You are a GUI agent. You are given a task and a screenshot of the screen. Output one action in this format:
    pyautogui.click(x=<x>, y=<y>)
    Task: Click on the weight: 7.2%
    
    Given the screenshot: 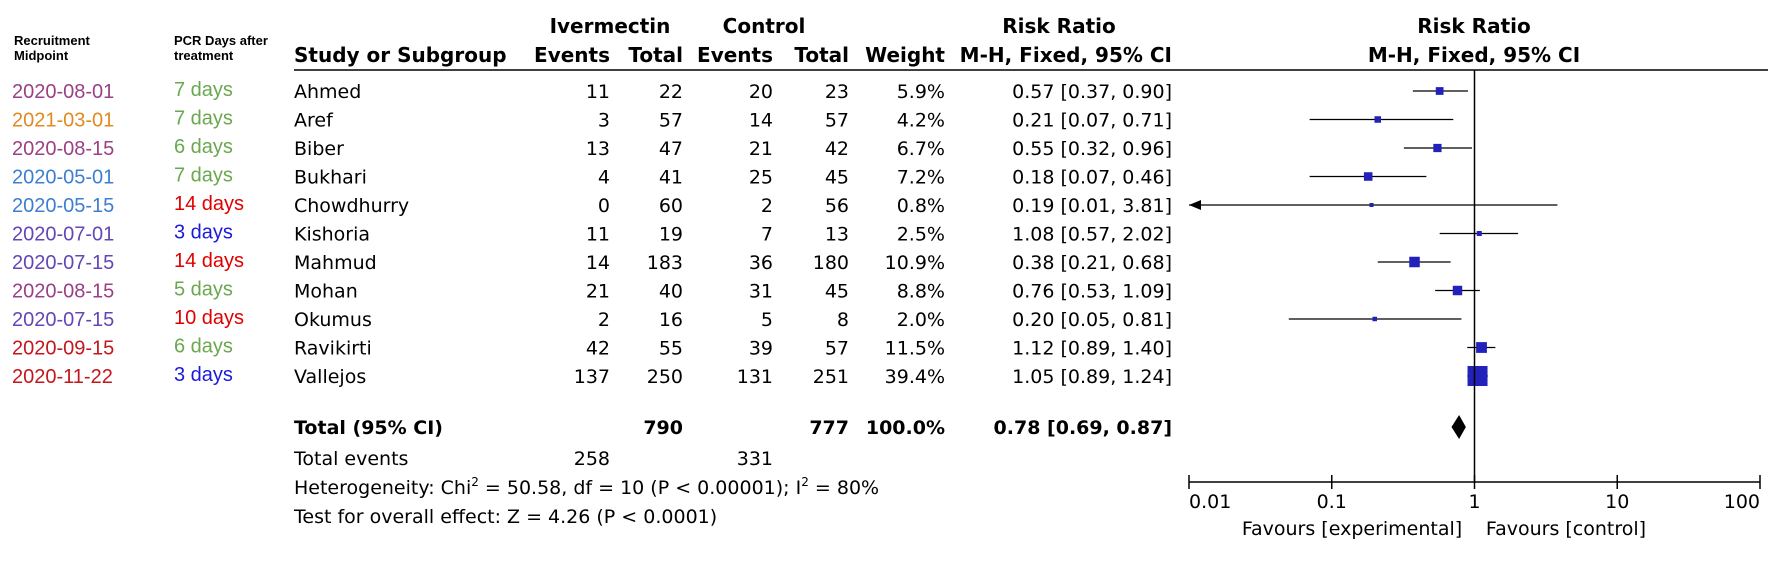 What is the action you would take?
    pyautogui.click(x=921, y=178)
    